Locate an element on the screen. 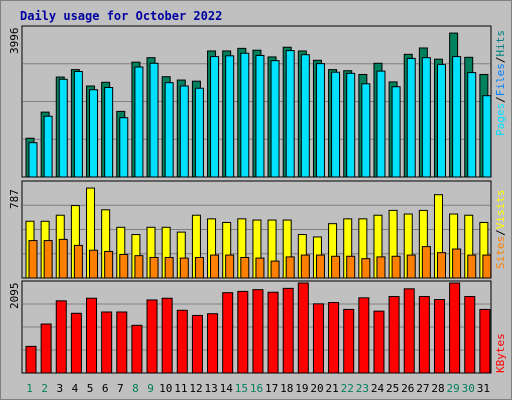 Image resolution: width=512 pixels, height=401 pixels. x-tick-label: 23 is located at coordinates (362, 388).